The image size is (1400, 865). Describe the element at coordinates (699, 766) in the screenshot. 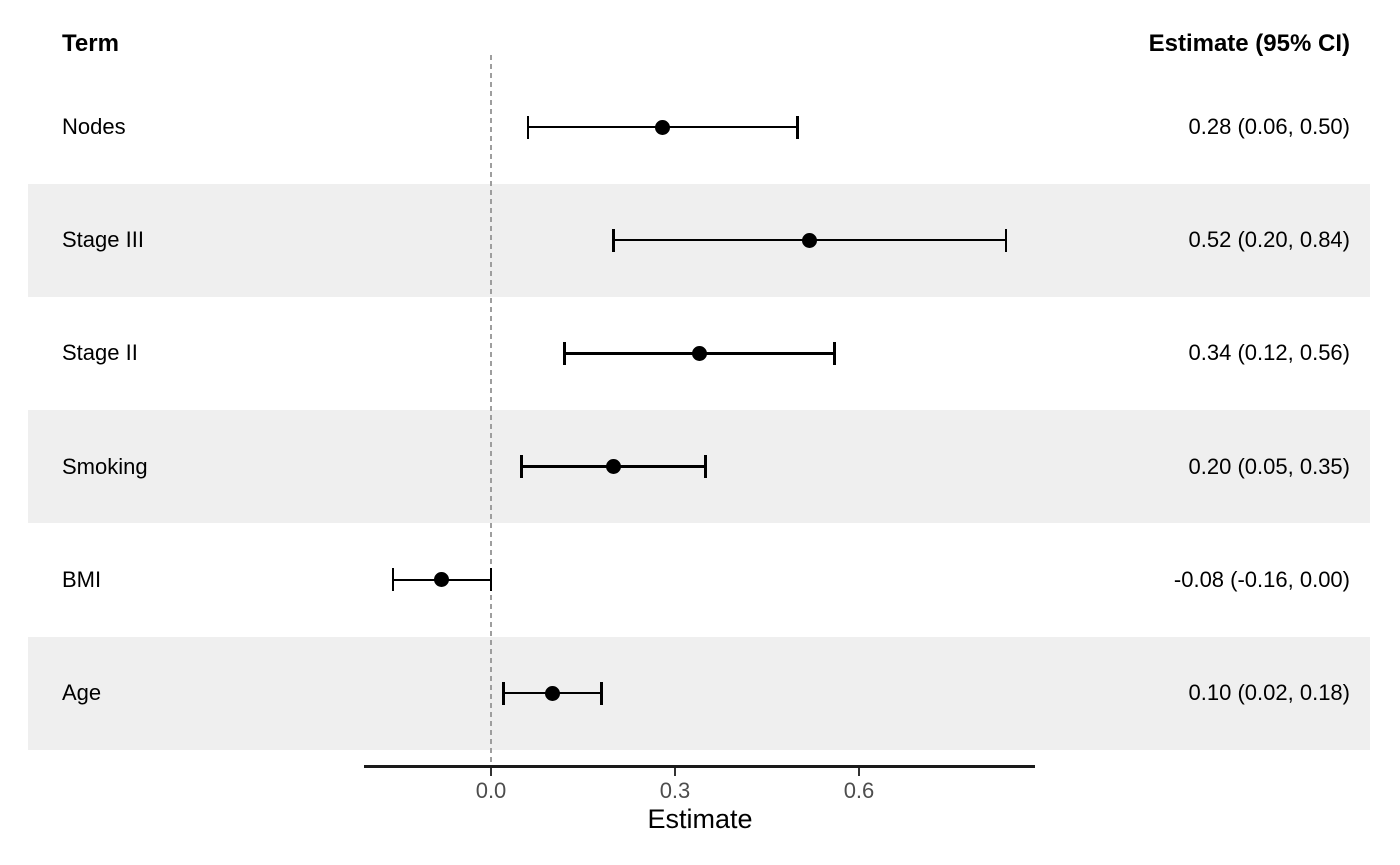

I see `x-axis-line` at that location.